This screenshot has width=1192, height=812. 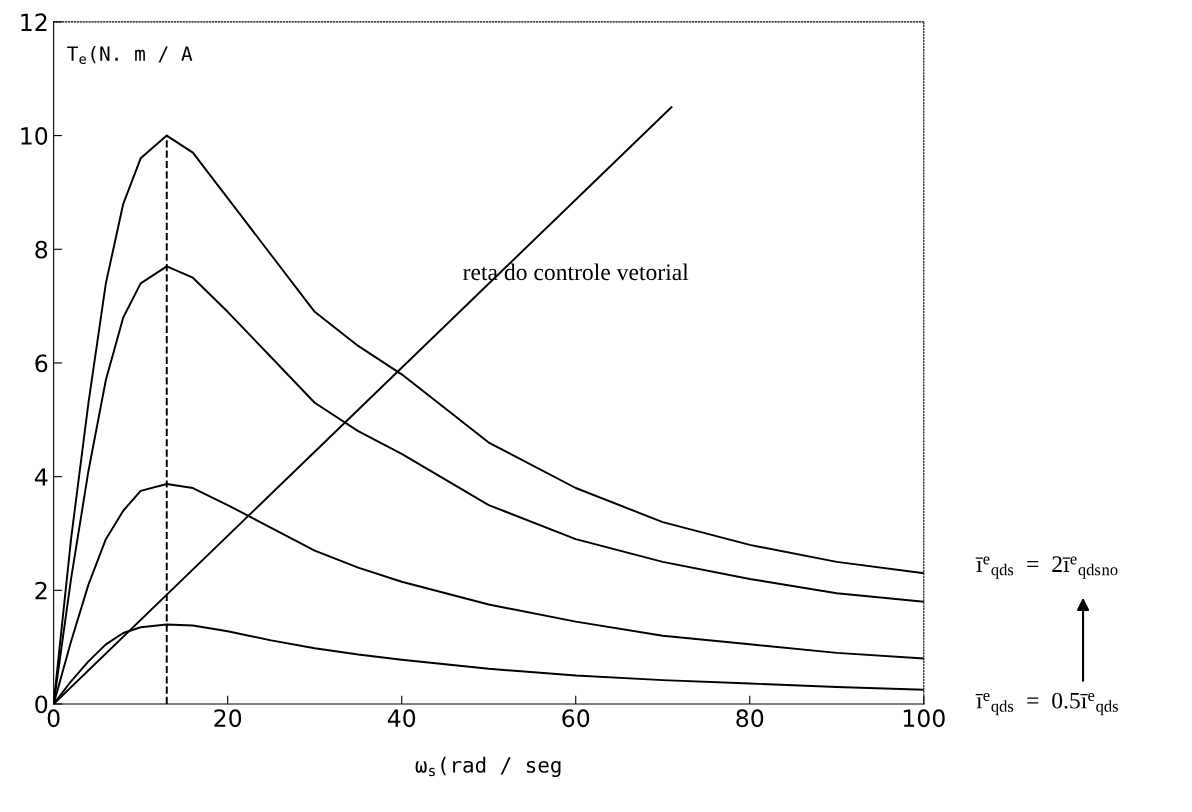 I want to click on y-tick-label: 12, so click(x=34, y=22).